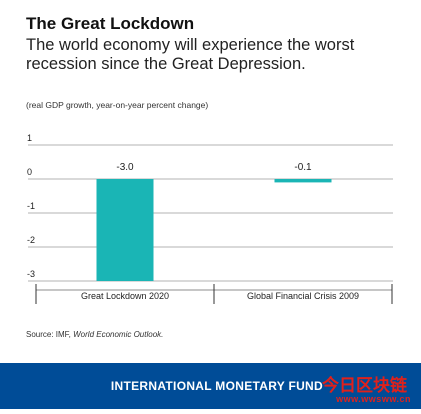 The image size is (421, 414). I want to click on source-note: Source: IMF, World Economic Outlook., so click(94, 334).